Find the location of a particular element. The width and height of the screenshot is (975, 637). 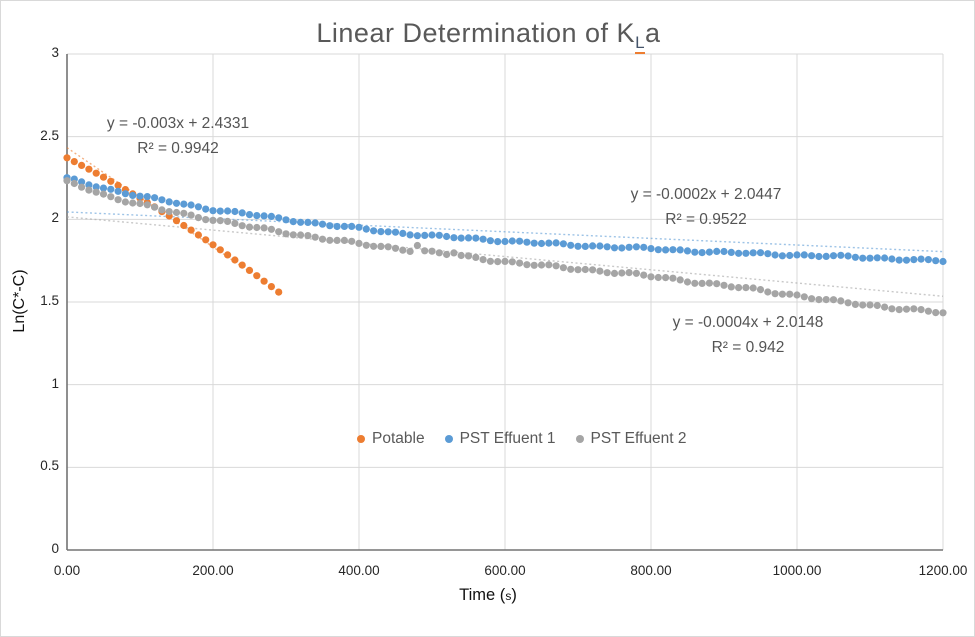

trendline-label-pst-effuent-1: y = -0.0002x + 2.0447 R² = 0.9522 is located at coordinates (706, 207).